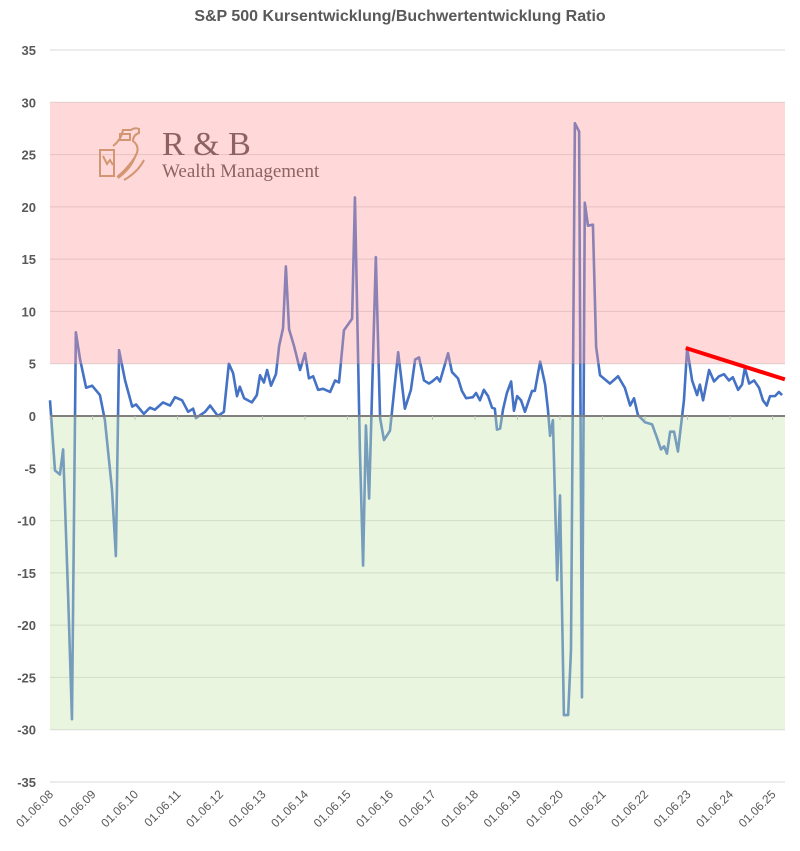 The image size is (800, 851). Describe the element at coordinates (29, 207) in the screenshot. I see `y-tick-label: 20` at that location.